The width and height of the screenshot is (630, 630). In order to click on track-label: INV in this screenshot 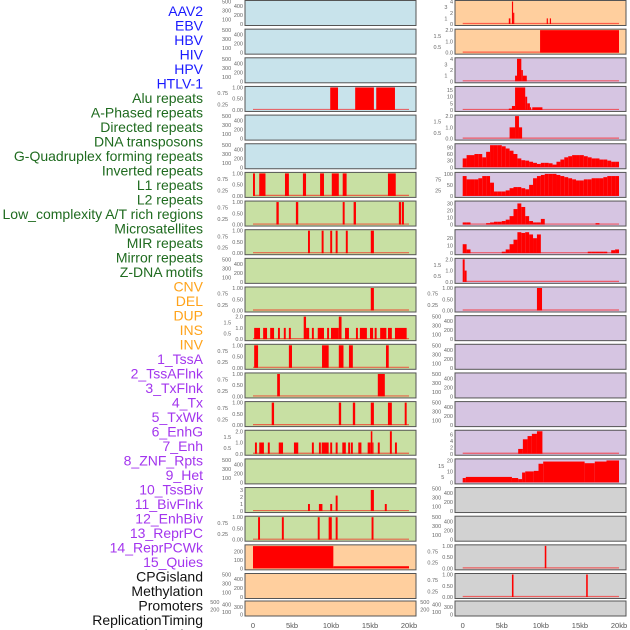, I will do `click(192, 345)`.